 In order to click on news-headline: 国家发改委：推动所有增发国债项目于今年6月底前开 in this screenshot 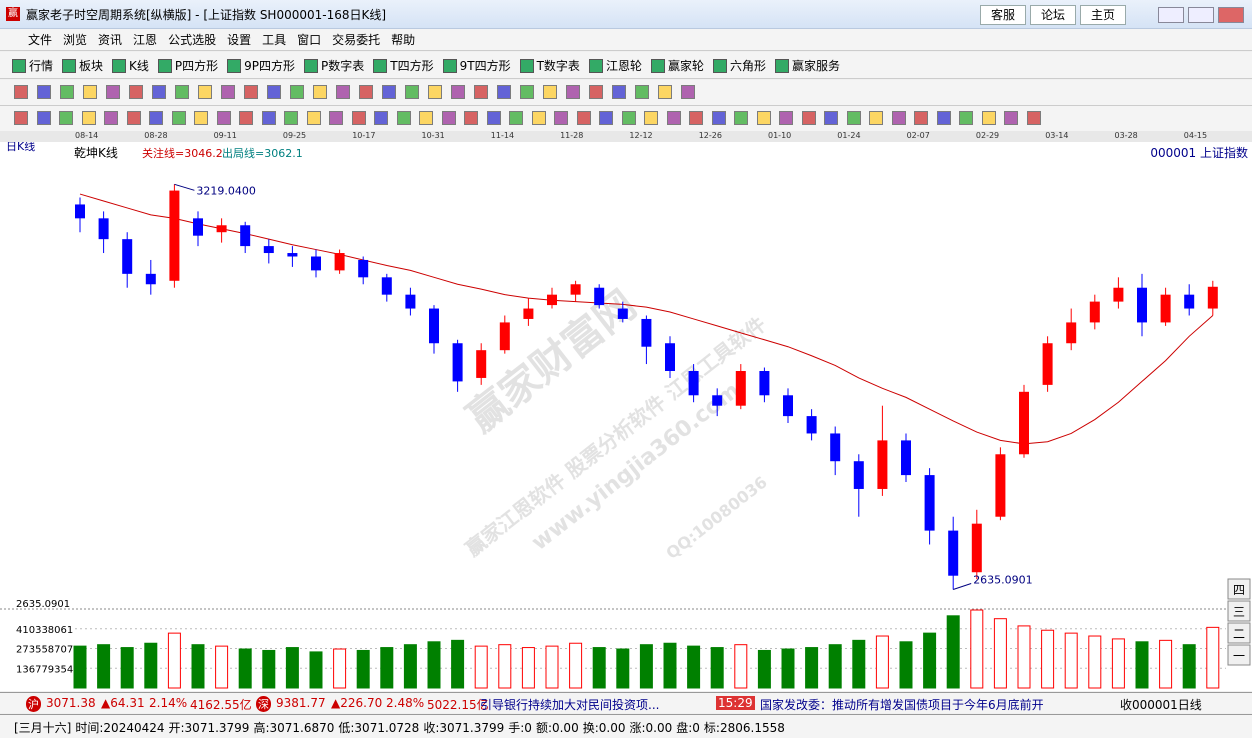, I will do `click(902, 705)`.